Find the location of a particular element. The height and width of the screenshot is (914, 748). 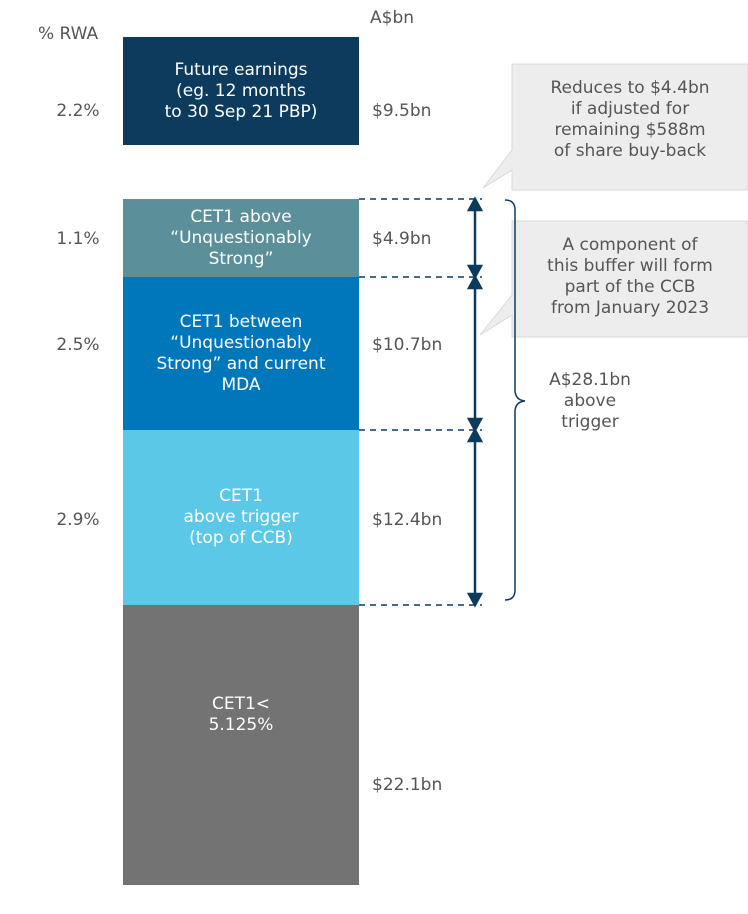

bracket-label: A$28.1bn above trigger is located at coordinates (590, 401).